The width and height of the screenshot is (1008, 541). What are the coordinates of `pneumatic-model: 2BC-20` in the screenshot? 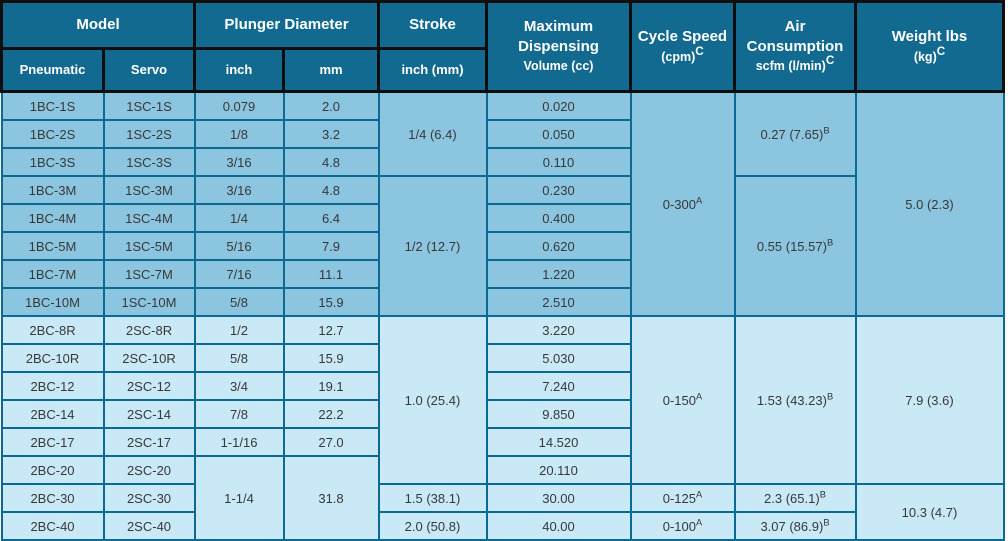 It's located at (52, 470).